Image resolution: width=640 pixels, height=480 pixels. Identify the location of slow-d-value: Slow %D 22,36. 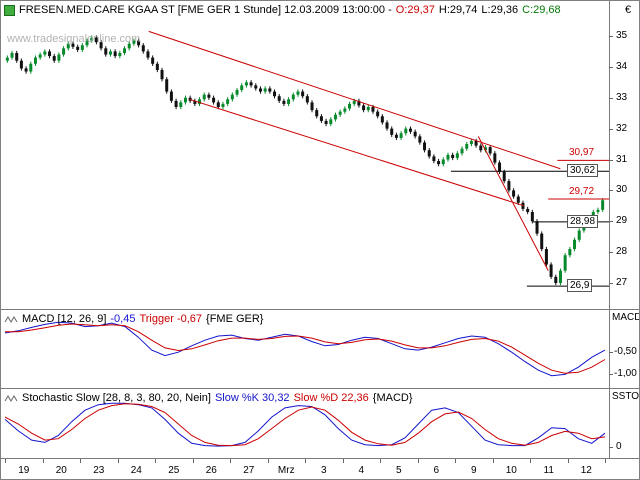
(331, 398).